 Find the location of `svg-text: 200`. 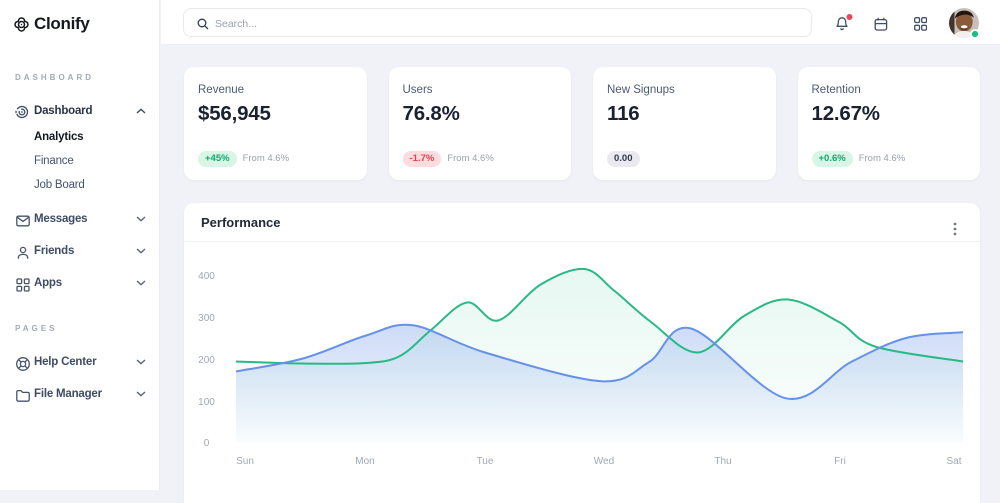

svg-text: 200 is located at coordinates (206, 360).